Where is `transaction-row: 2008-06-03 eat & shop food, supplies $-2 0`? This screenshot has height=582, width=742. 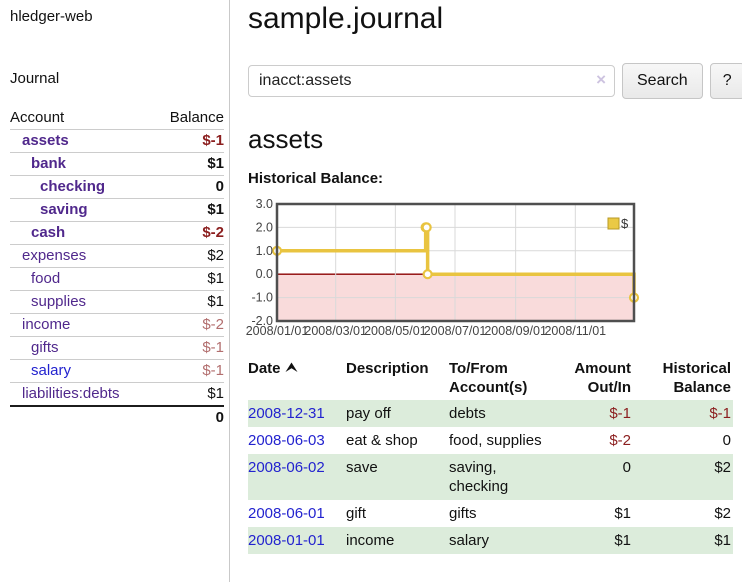
transaction-row: 2008-06-03 eat & shop food, supplies $-2 0 is located at coordinates (490, 440).